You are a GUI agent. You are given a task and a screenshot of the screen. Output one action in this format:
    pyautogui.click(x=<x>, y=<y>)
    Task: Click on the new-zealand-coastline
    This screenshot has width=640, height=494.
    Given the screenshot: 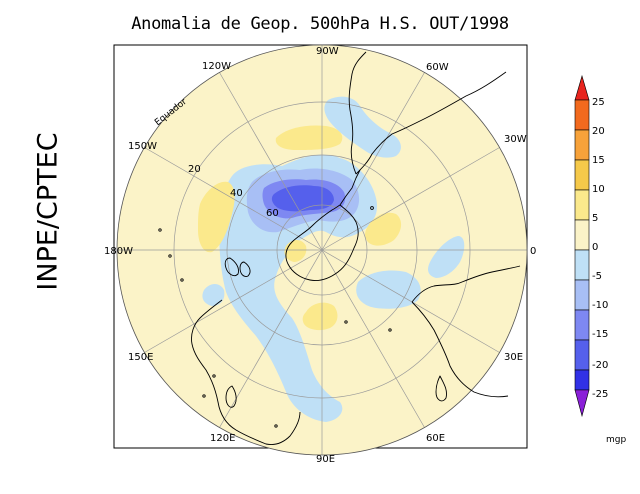 What is the action you would take?
    pyautogui.click(x=237, y=267)
    